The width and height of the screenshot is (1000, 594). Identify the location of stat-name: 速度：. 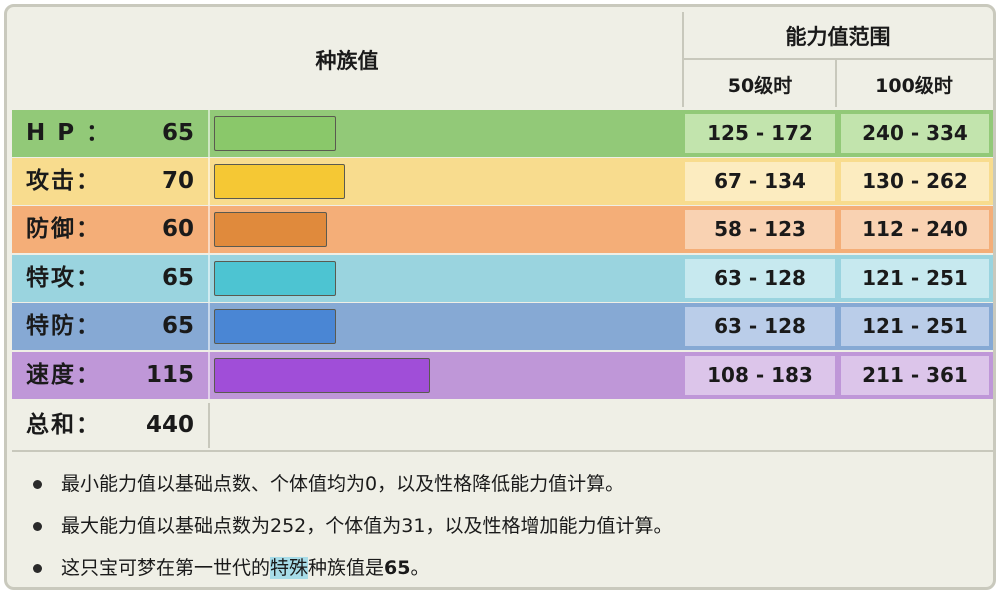
(63, 375).